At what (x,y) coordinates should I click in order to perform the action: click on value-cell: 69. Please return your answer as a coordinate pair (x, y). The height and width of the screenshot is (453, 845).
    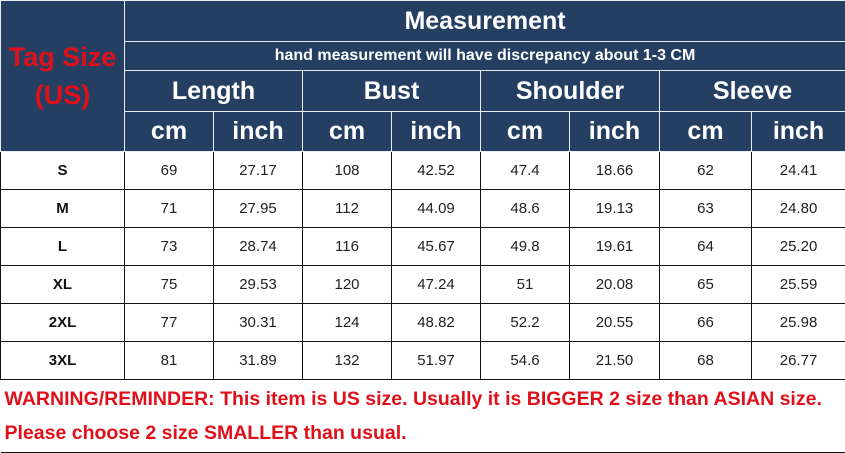
    Looking at the image, I should click on (169, 171).